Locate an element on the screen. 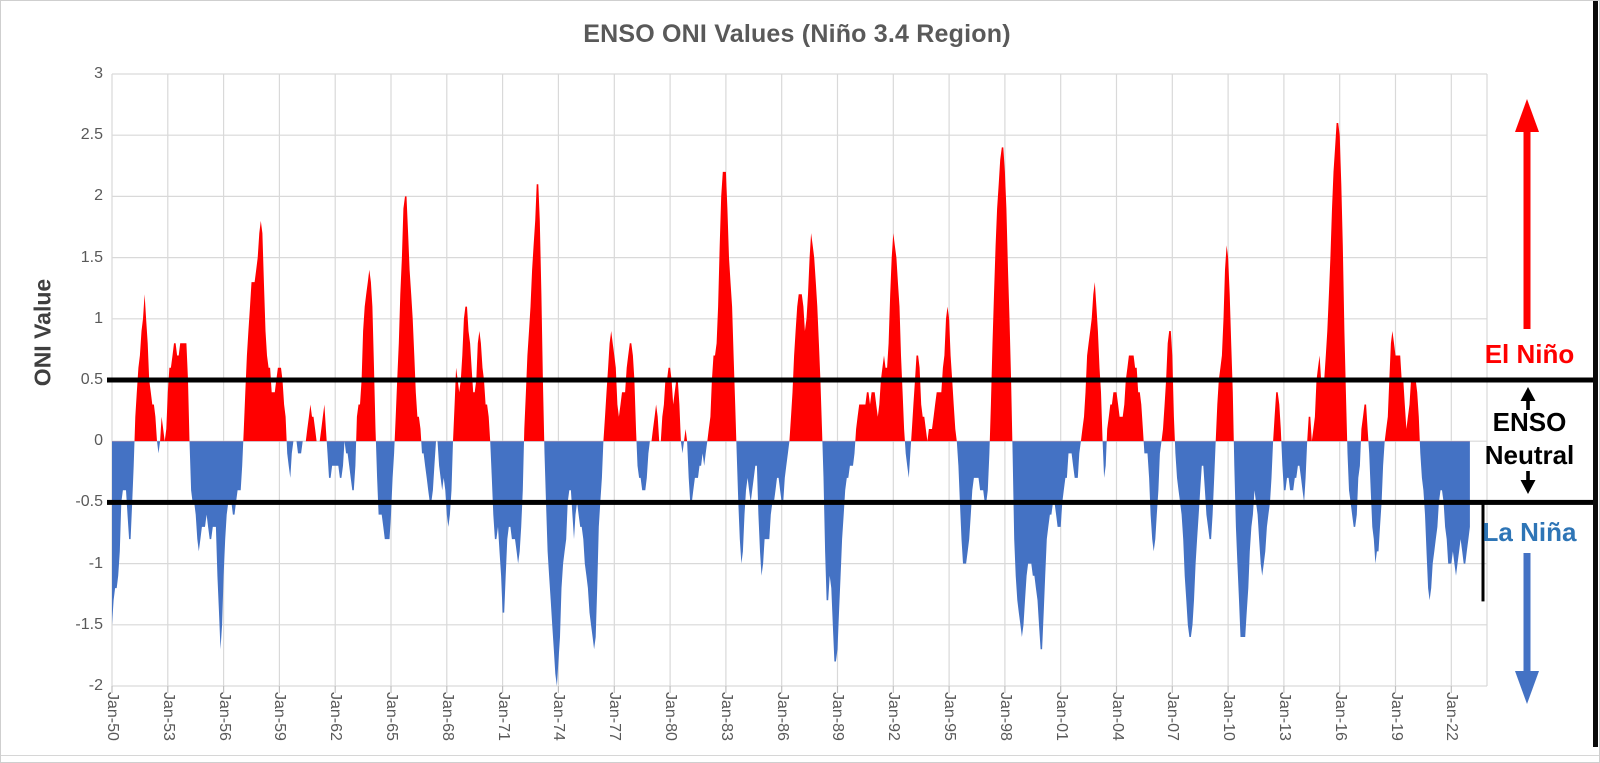 The height and width of the screenshot is (763, 1600). x-tick-label: Jan-86 is located at coordinates (782, 716).